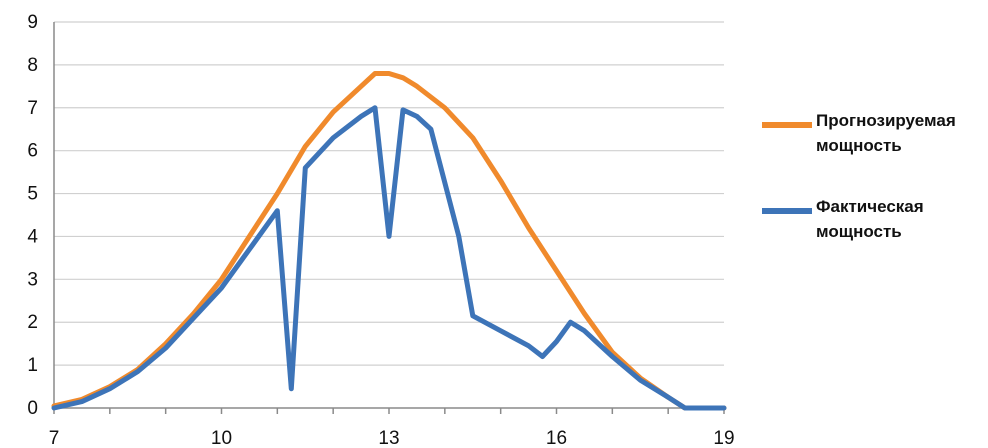 The width and height of the screenshot is (988, 448). I want to click on x-tick-label-13: 13, so click(388, 438).